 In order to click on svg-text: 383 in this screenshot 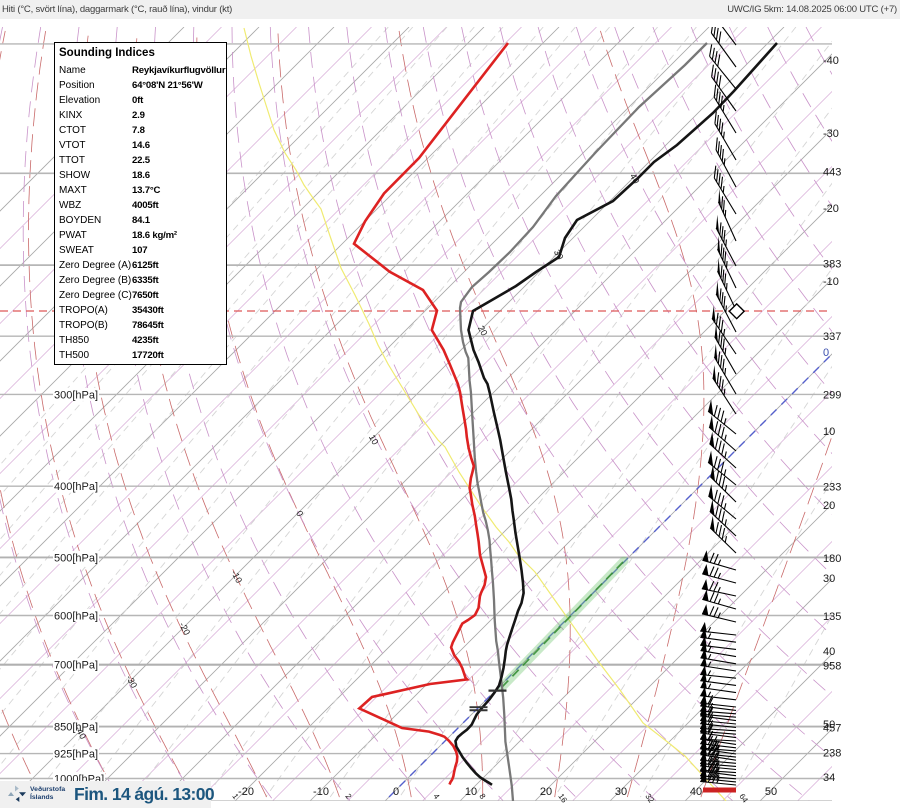, I will do `click(832, 265)`.